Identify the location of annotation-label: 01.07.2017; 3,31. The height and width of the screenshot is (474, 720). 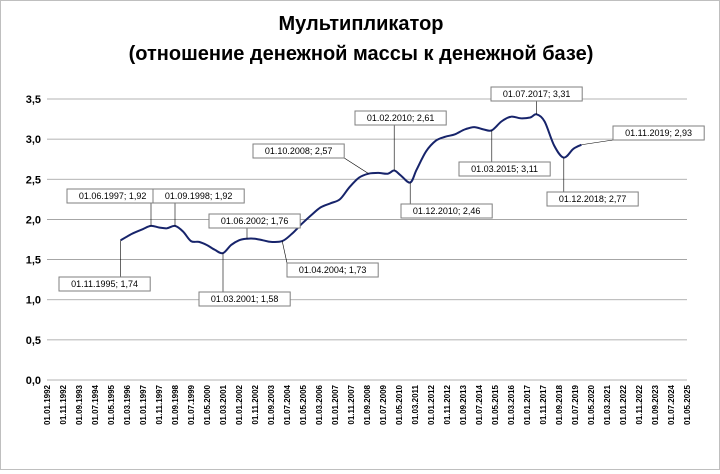
(537, 94).